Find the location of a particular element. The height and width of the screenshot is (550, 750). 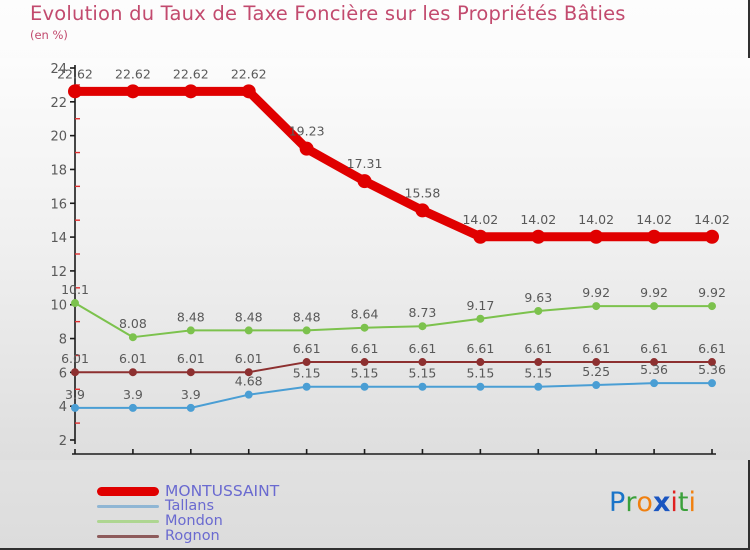

y-tick-label: 8 is located at coordinates (63, 340).